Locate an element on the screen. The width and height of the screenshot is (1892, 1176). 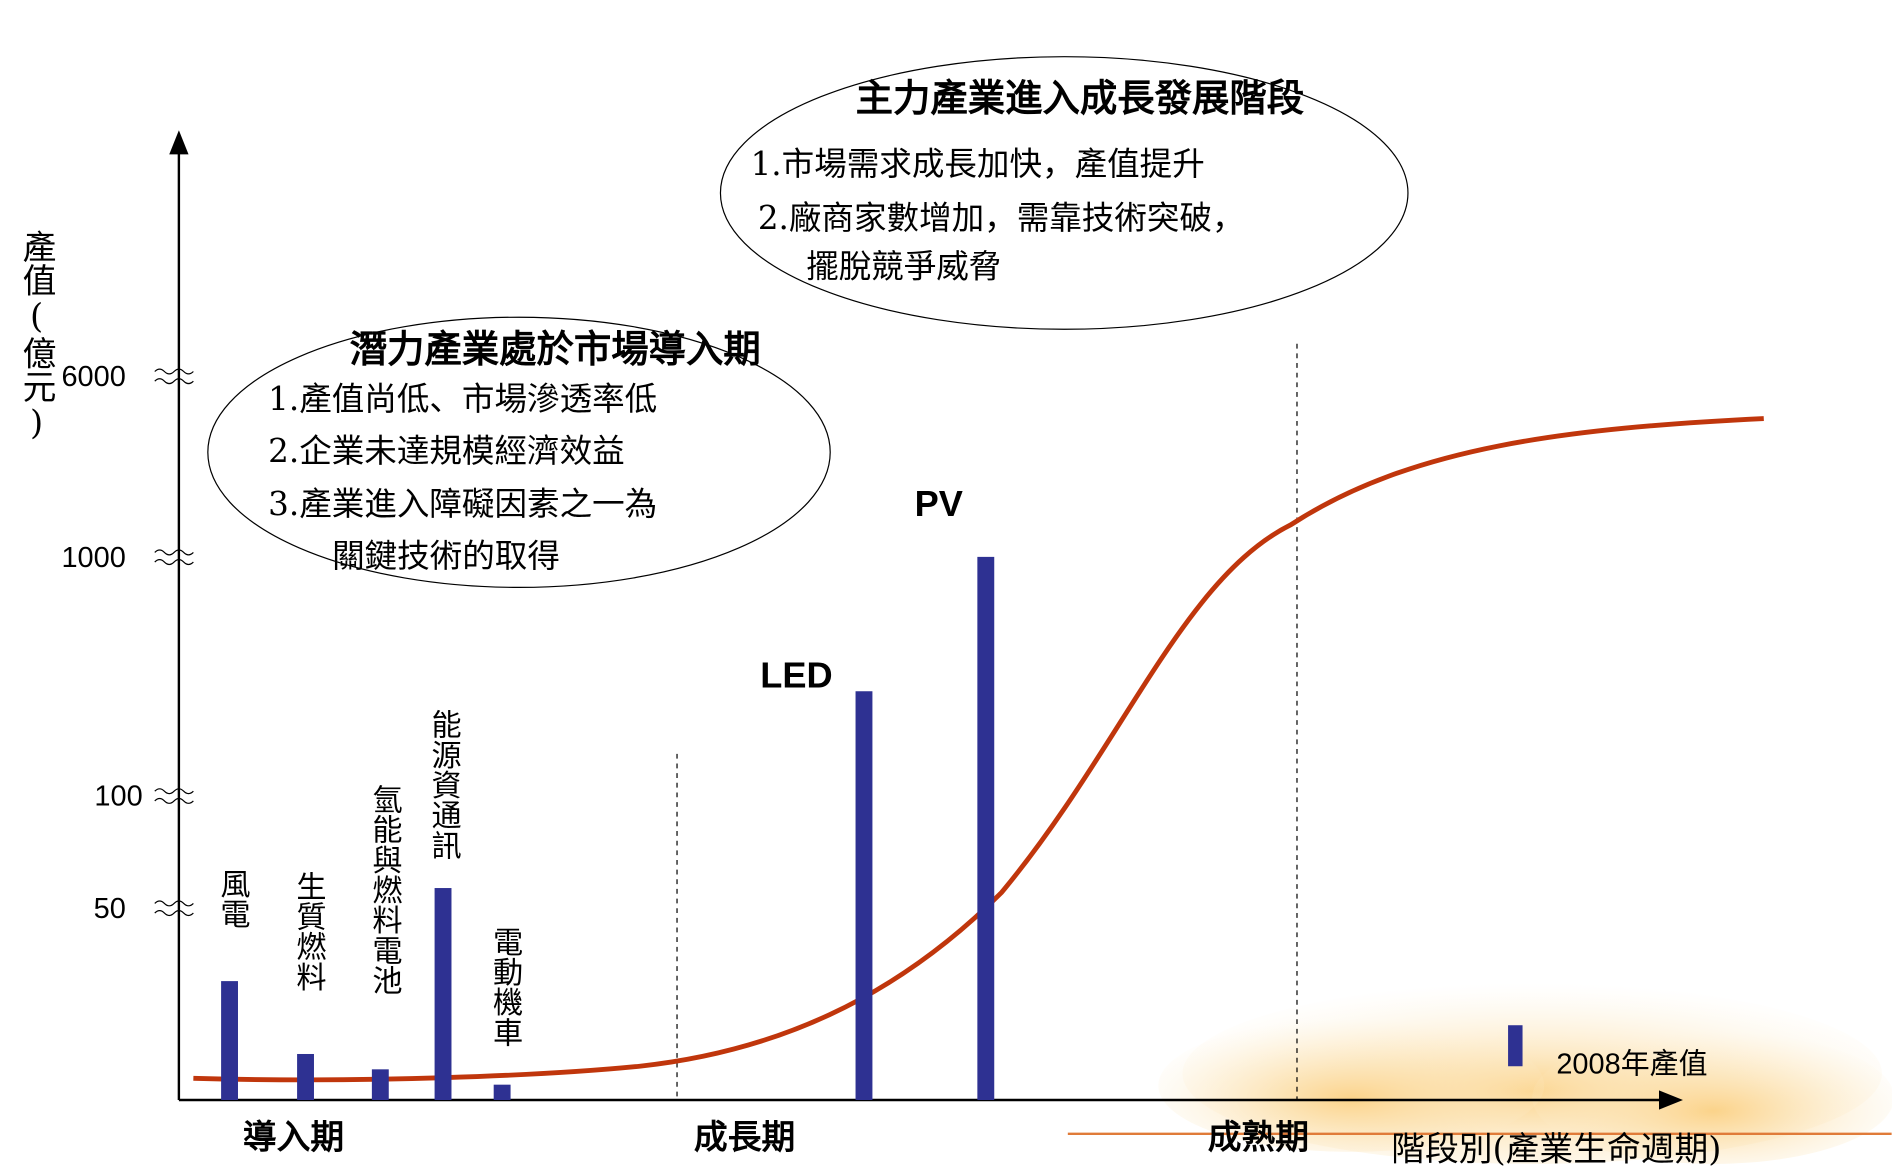
annotation-line: 1.市場需求成長加快，產值提升 is located at coordinates (978, 164).